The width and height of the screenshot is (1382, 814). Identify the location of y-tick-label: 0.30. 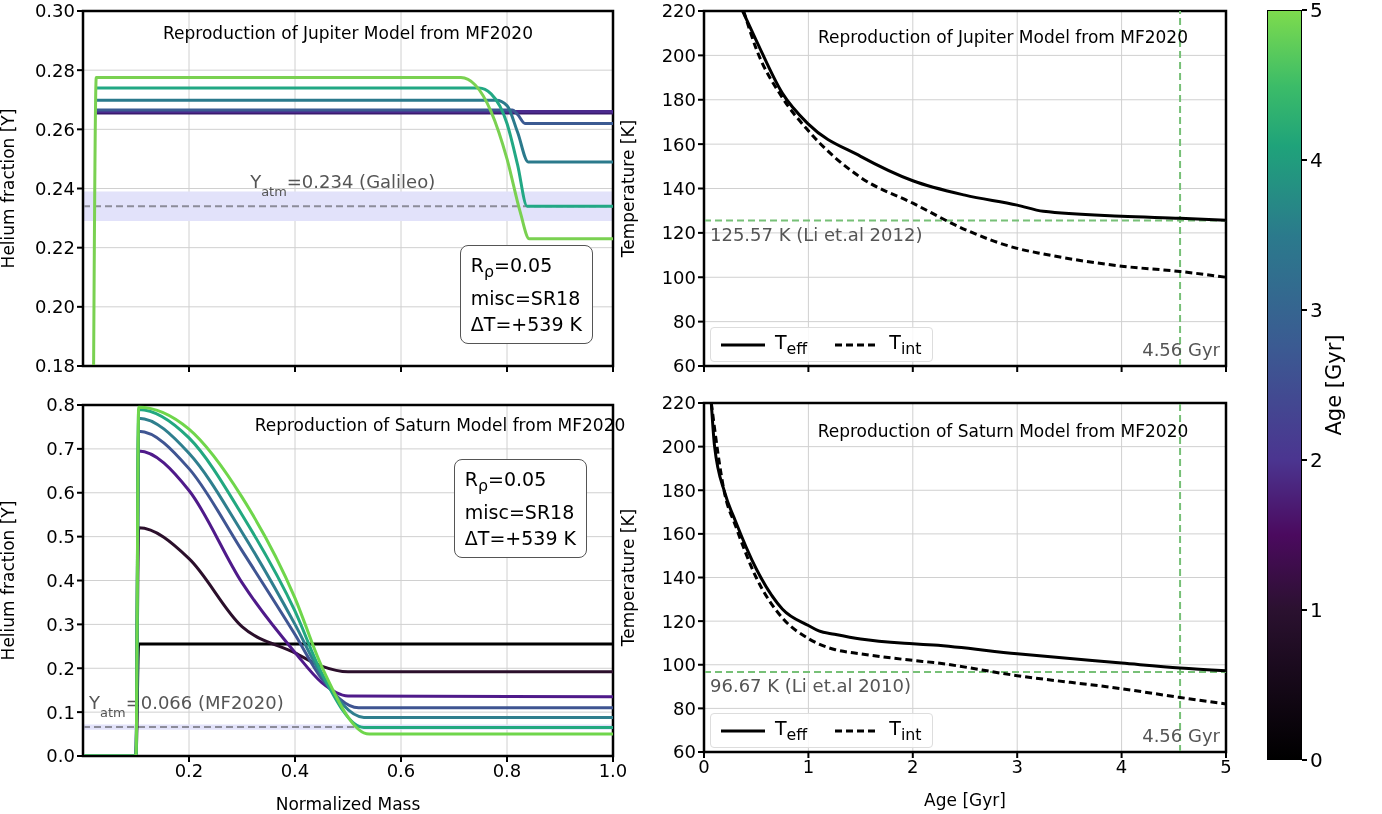
(54, 11).